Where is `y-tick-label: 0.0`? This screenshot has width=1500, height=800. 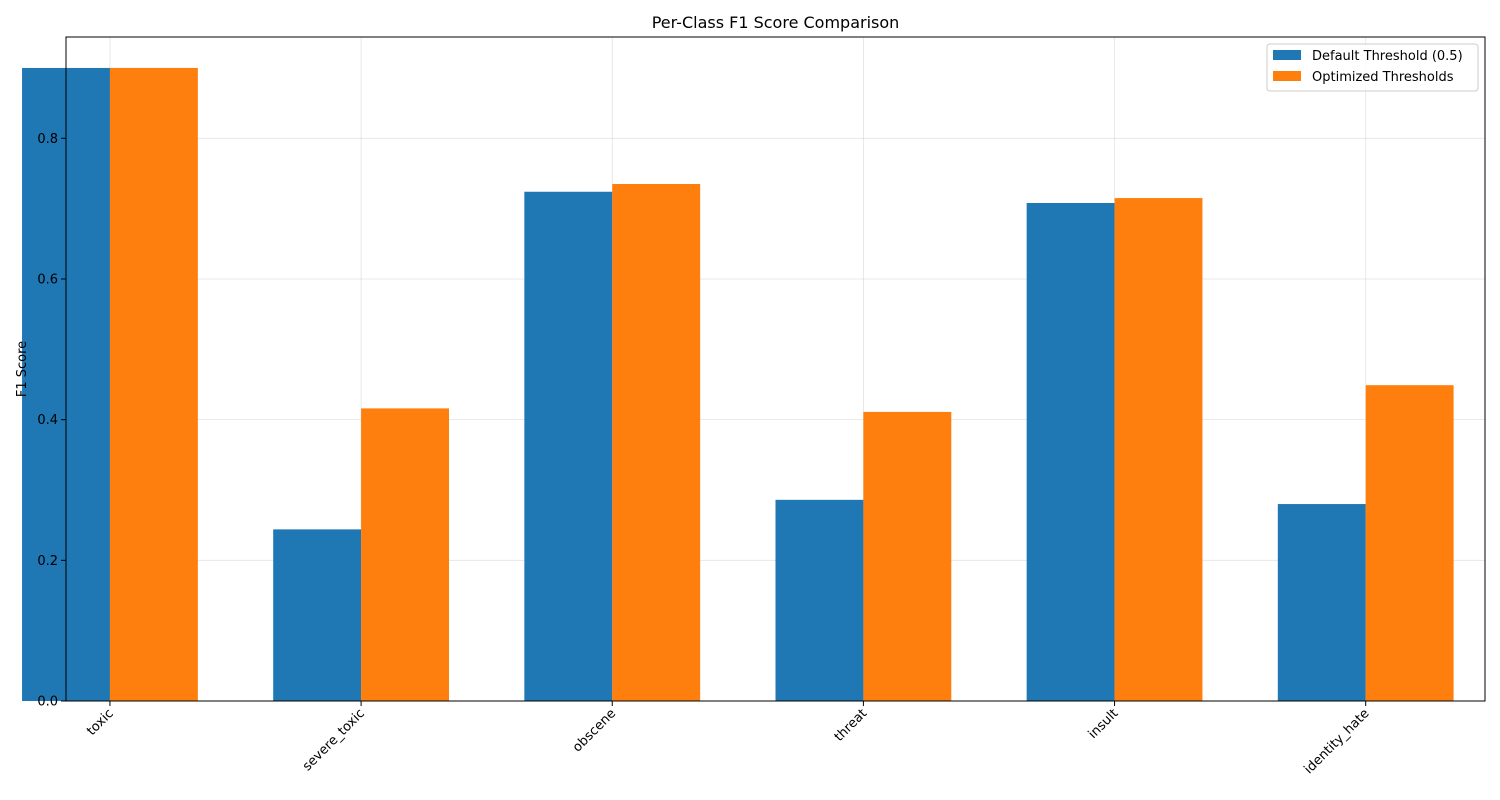
y-tick-label: 0.0 is located at coordinates (47, 702).